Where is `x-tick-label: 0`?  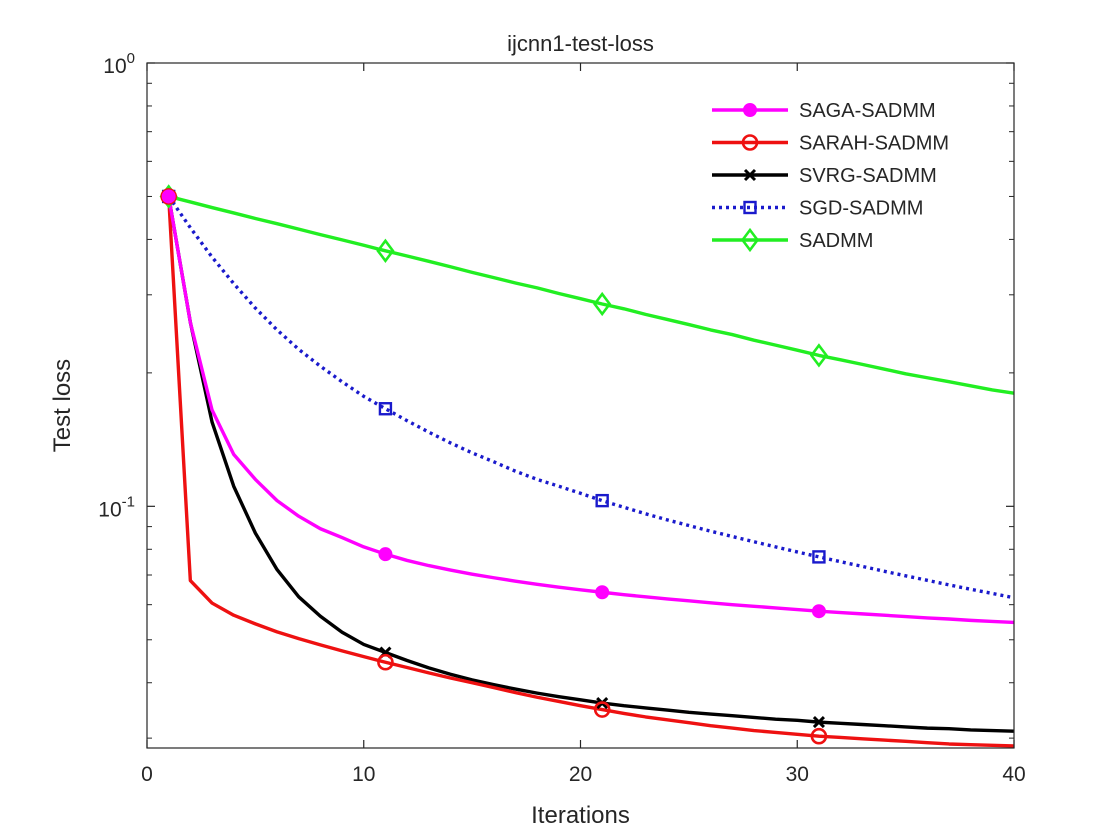 x-tick-label: 0 is located at coordinates (147, 774).